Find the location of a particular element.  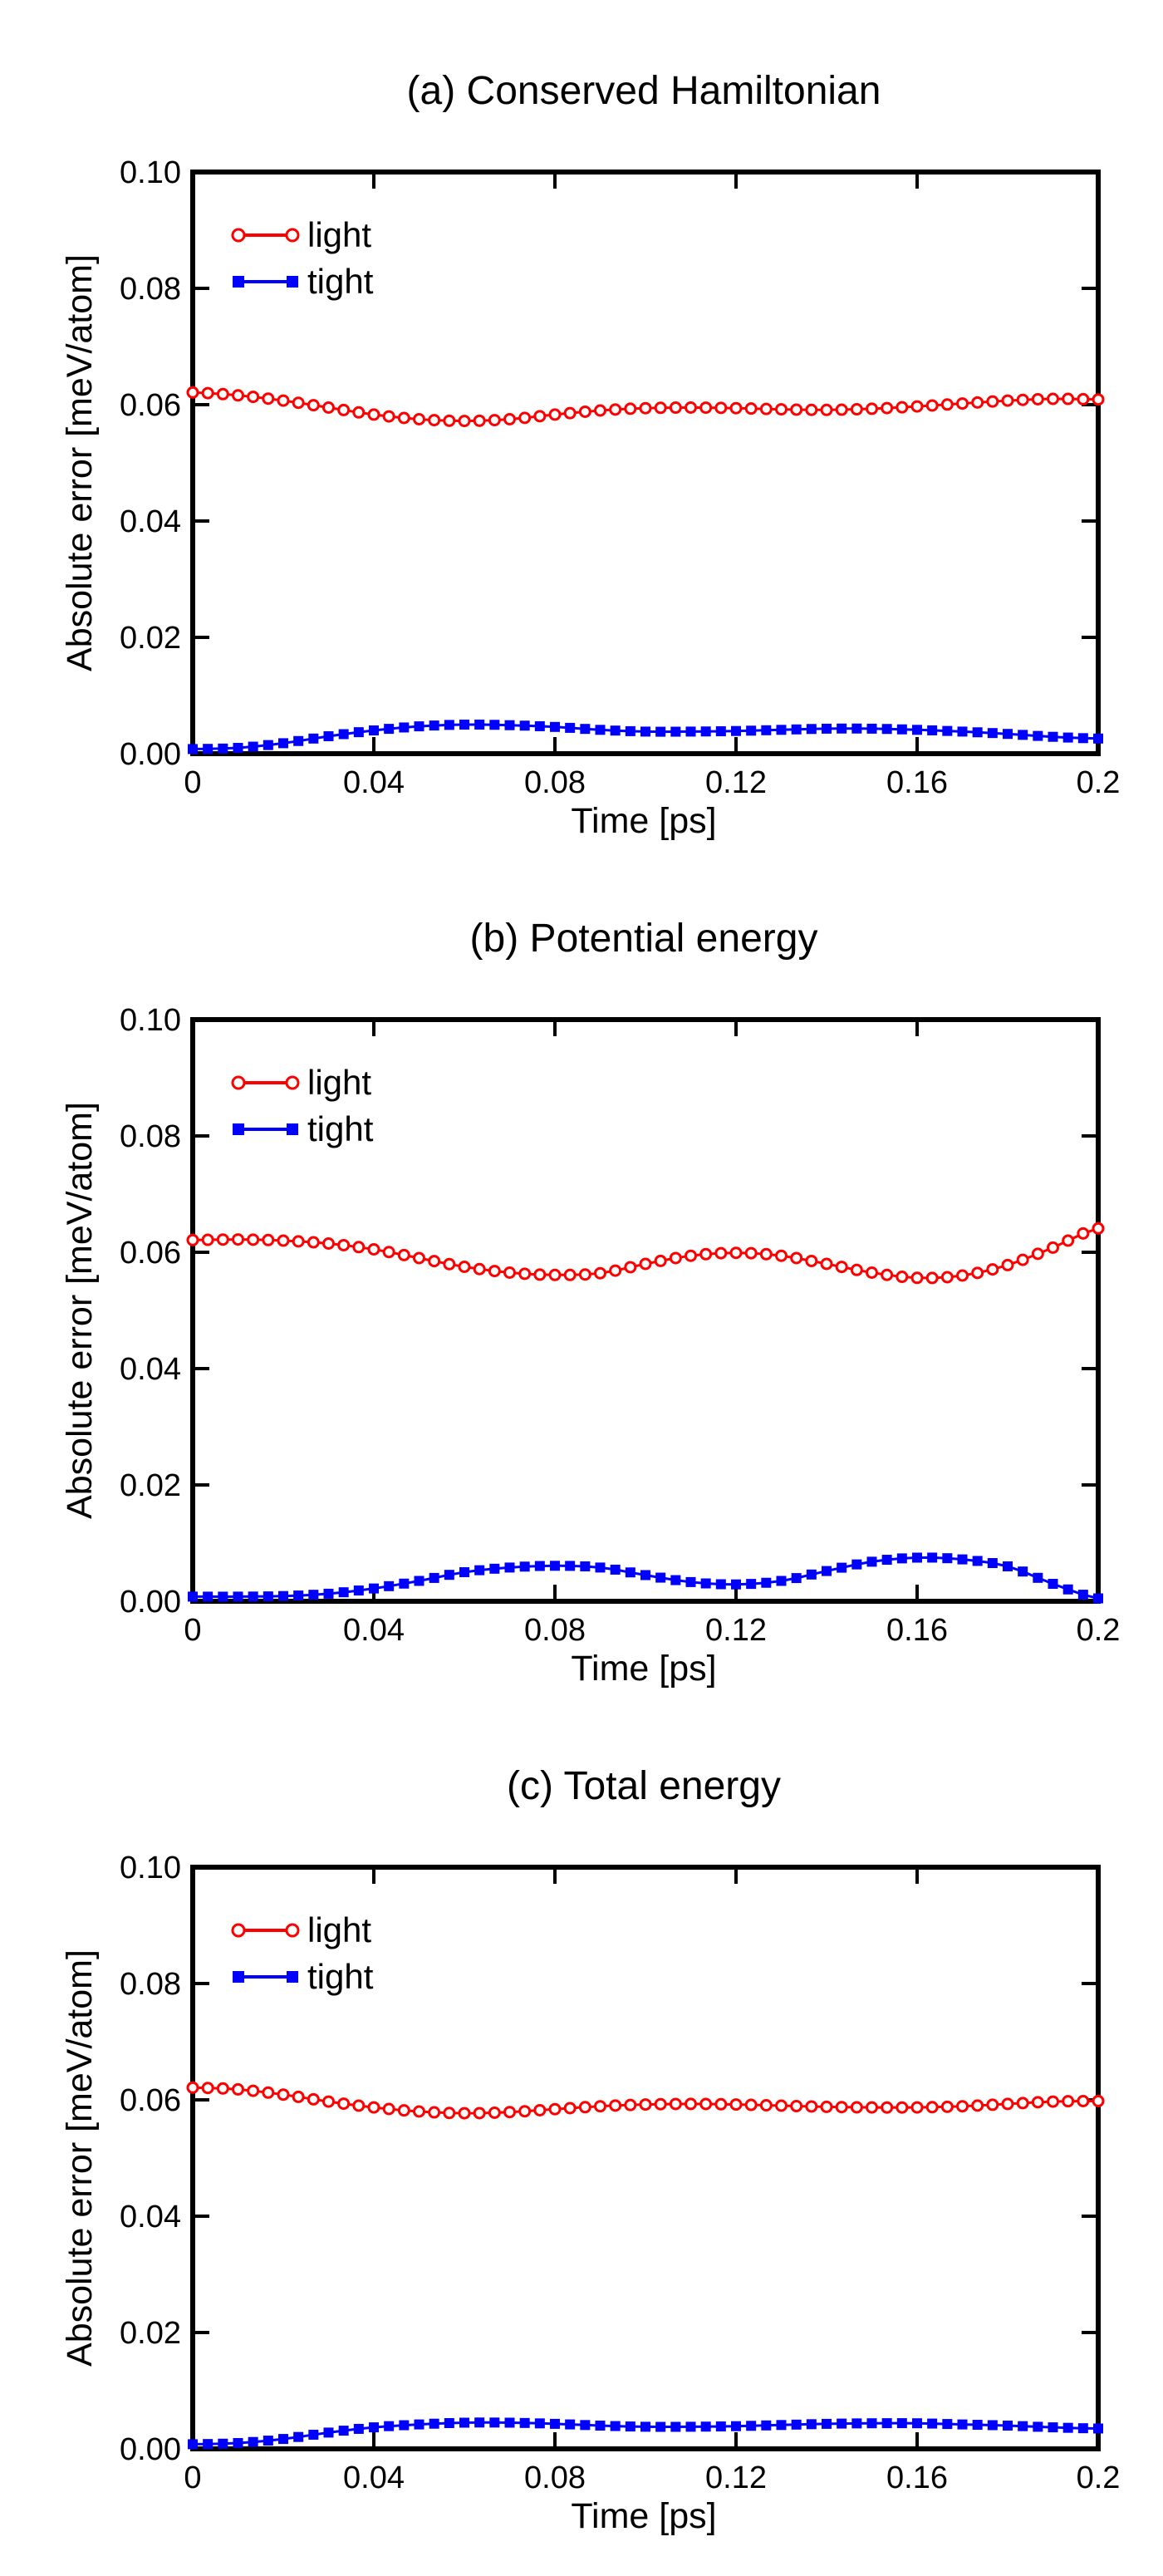

x-tick-label: 0.04 is located at coordinates (374, 1631).